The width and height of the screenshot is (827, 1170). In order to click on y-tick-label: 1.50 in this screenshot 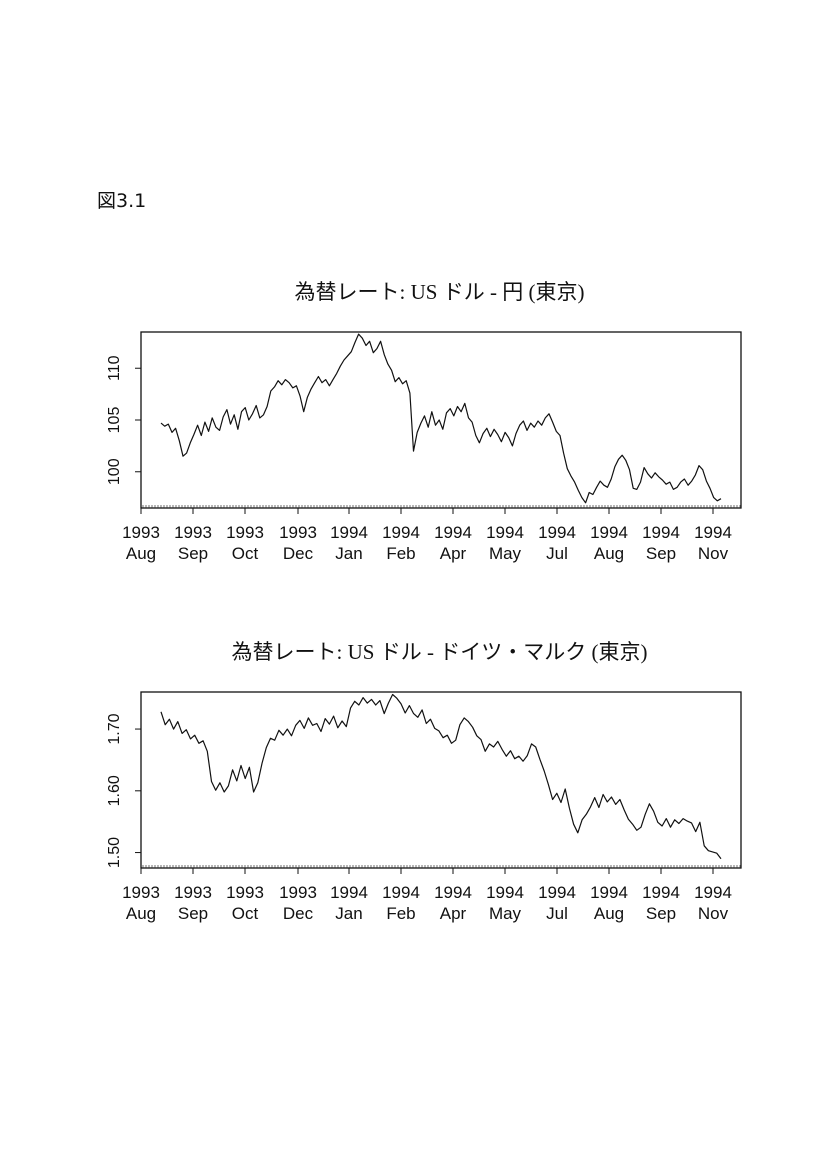, I will do `click(114, 852)`.